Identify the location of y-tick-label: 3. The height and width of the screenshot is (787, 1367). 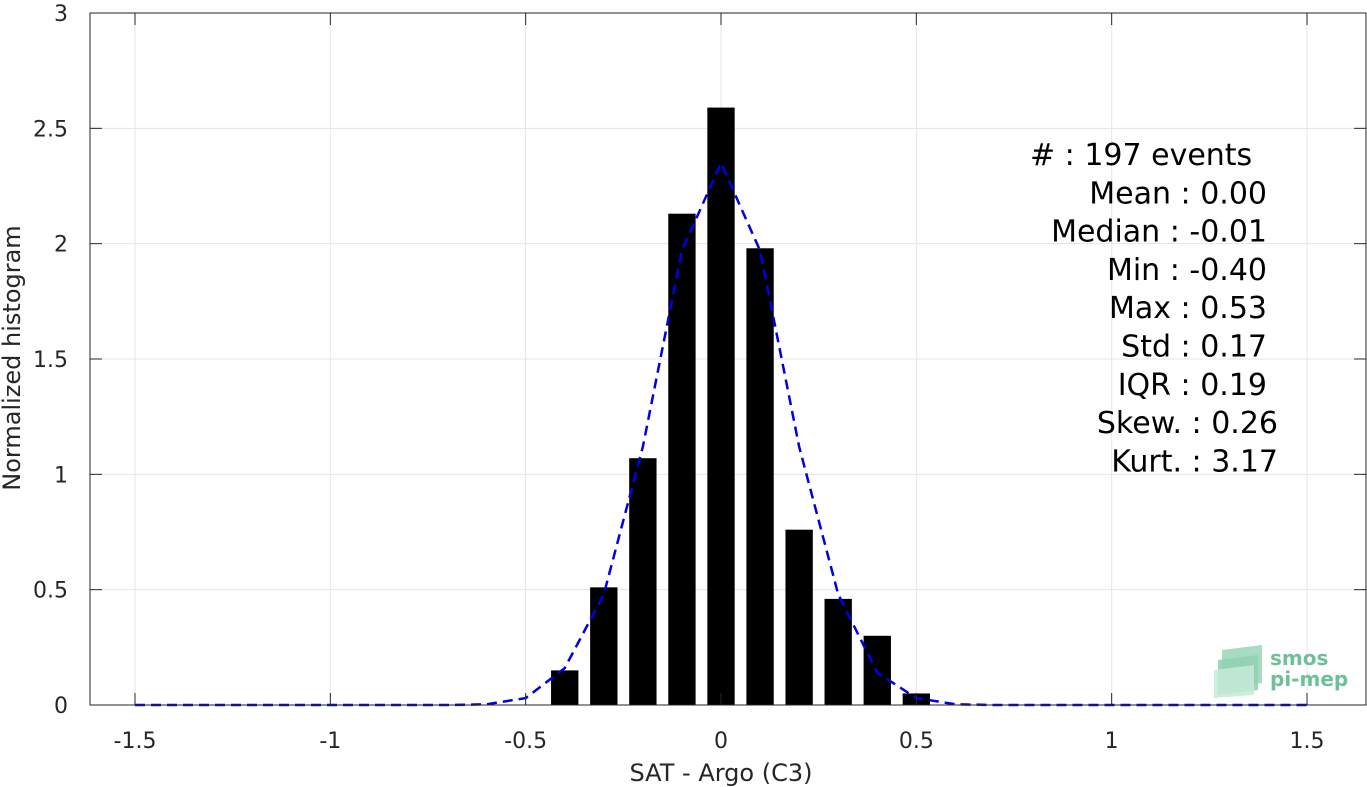
(61, 14).